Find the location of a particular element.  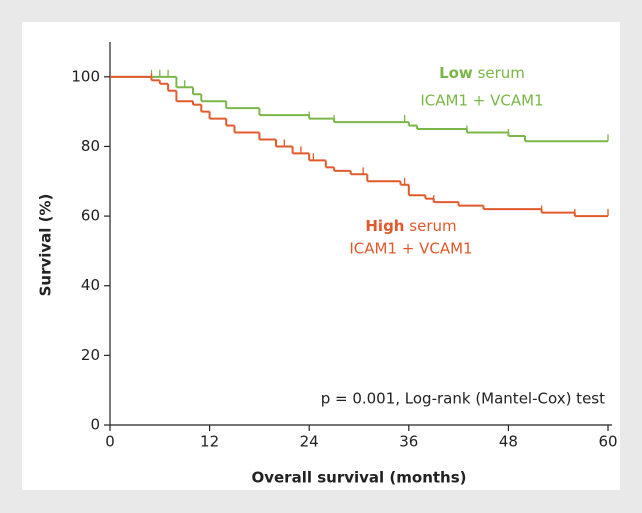

series-label: High serum is located at coordinates (410, 226).